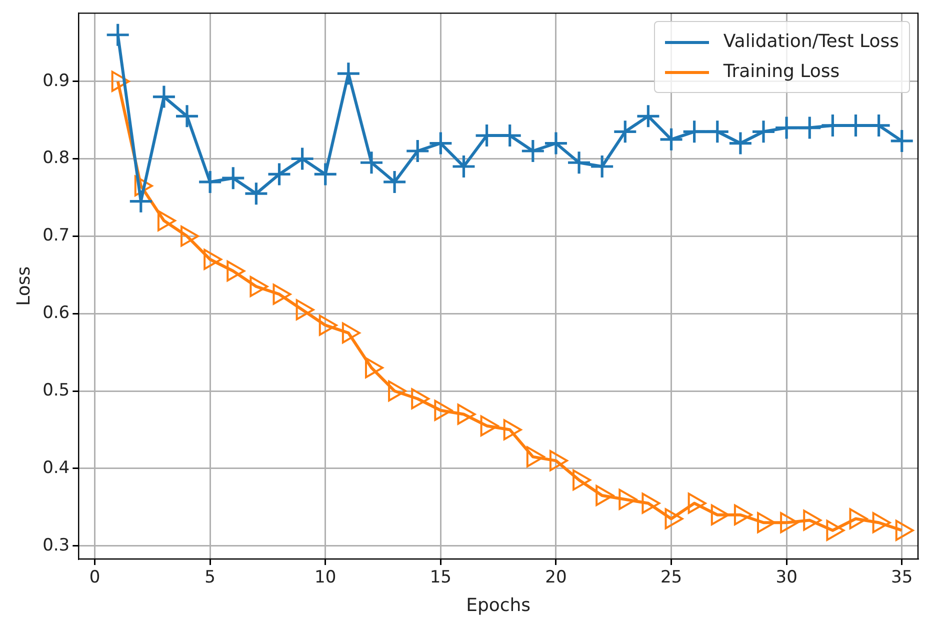 The image size is (931, 631). I want to click on y-axis-title: Loss, so click(23, 286).